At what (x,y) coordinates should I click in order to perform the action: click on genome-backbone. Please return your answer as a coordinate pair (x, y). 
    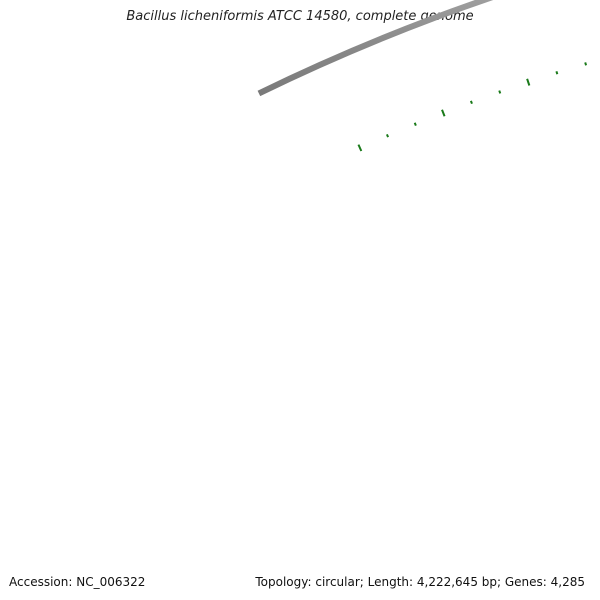
    Looking at the image, I should click on (375, 48).